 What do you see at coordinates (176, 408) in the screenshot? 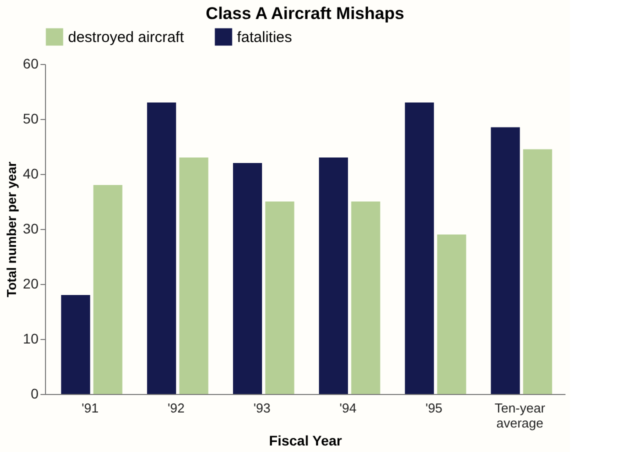
I see `x-tick-label: '92` at bounding box center [176, 408].